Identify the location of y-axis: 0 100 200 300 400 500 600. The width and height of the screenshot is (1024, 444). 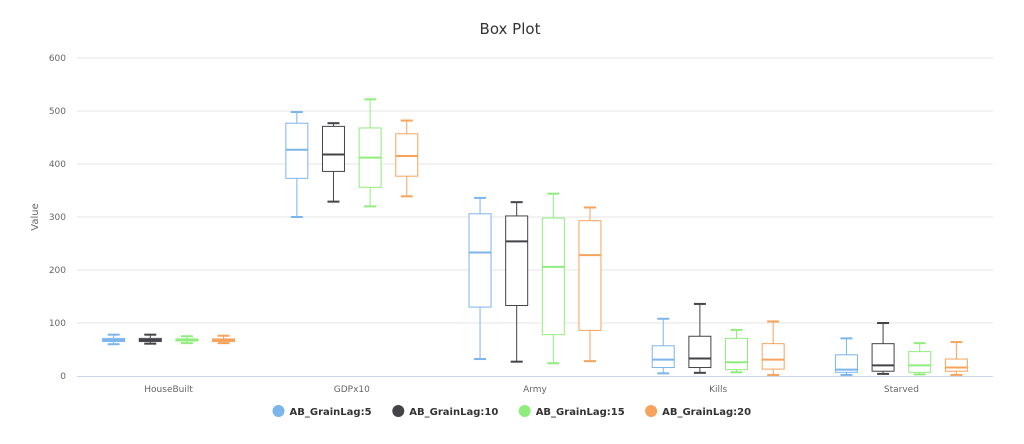
(57, 218).